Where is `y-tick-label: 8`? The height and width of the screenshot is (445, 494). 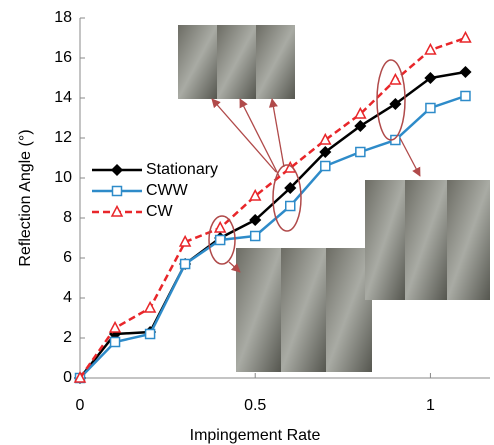 y-tick-label: 8 is located at coordinates (67, 217).